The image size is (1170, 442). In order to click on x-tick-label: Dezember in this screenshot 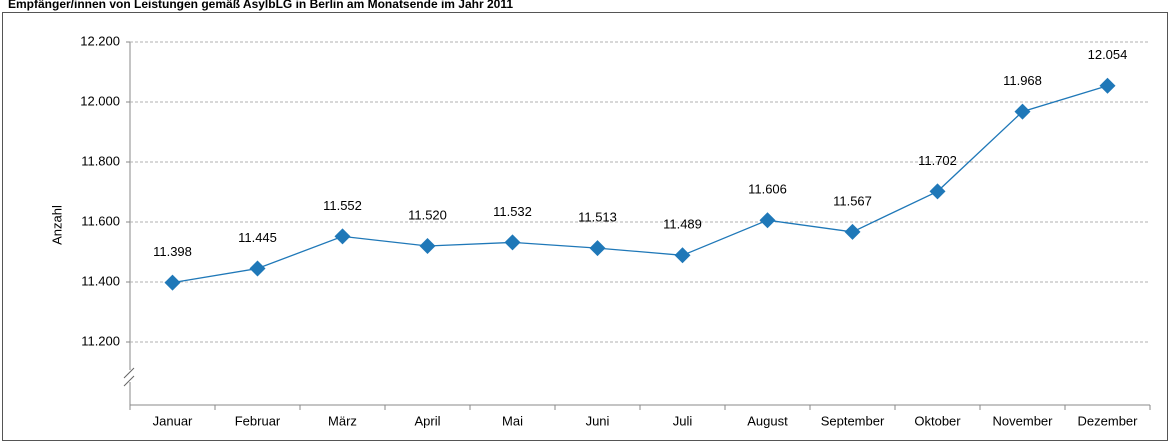, I will do `click(1108, 420)`.